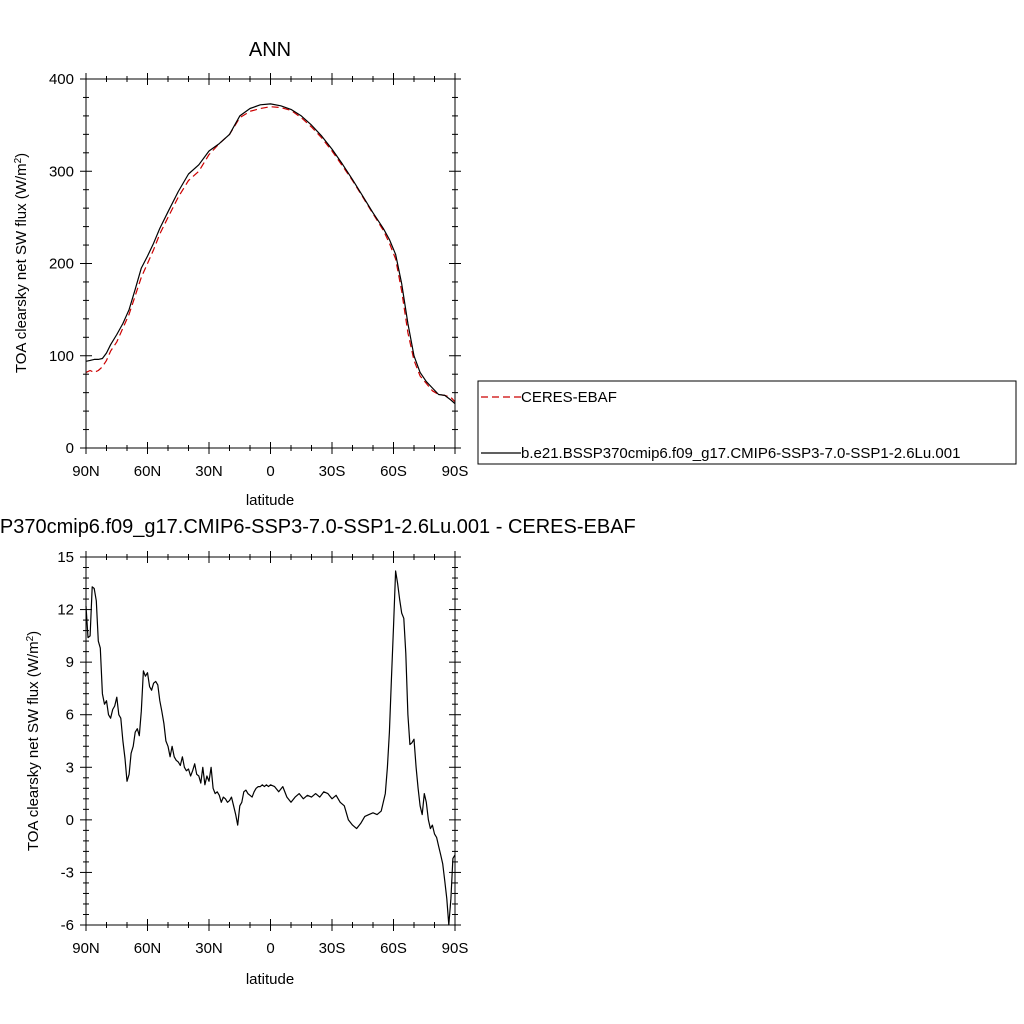 Image resolution: width=1024 pixels, height=1024 pixels. What do you see at coordinates (61, 79) in the screenshot?
I see `top-y-tick-label: 400` at bounding box center [61, 79].